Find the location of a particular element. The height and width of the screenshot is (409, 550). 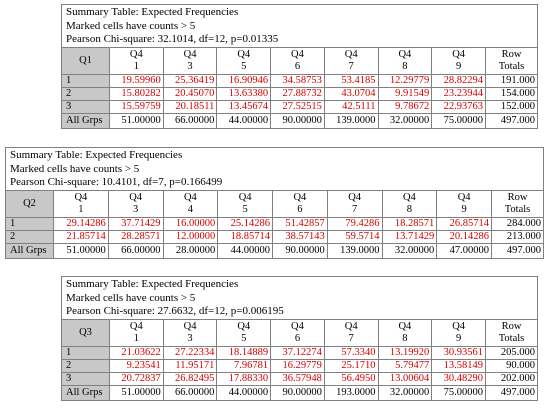

column-header: Q4 9 is located at coordinates (464, 203).